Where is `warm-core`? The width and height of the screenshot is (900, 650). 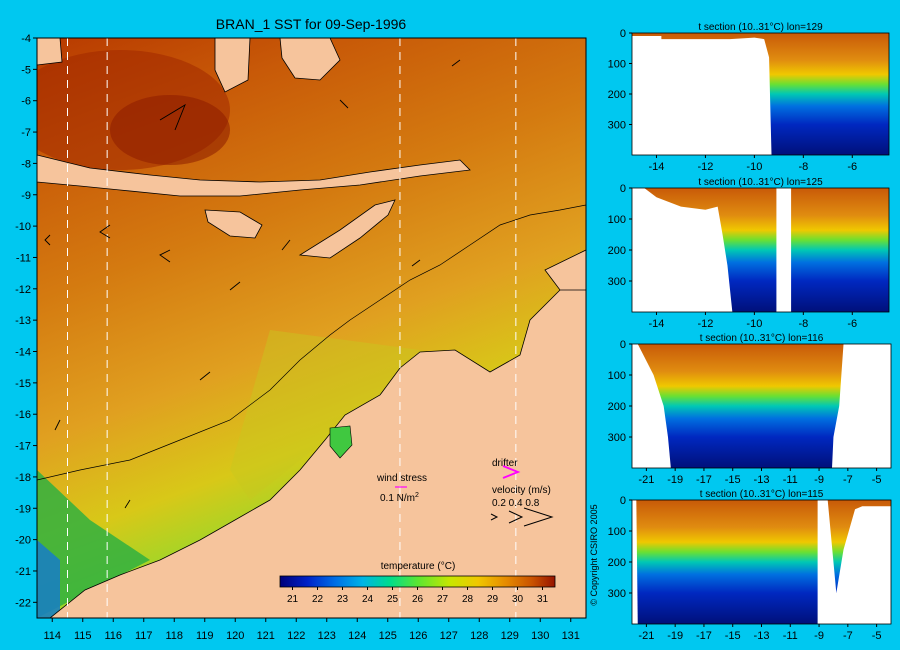 warm-core is located at coordinates (170, 130).